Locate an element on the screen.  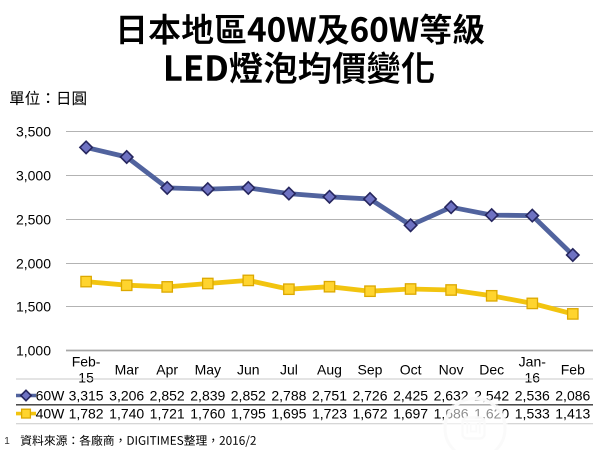
svg-text: 2,788 is located at coordinates (288, 395).